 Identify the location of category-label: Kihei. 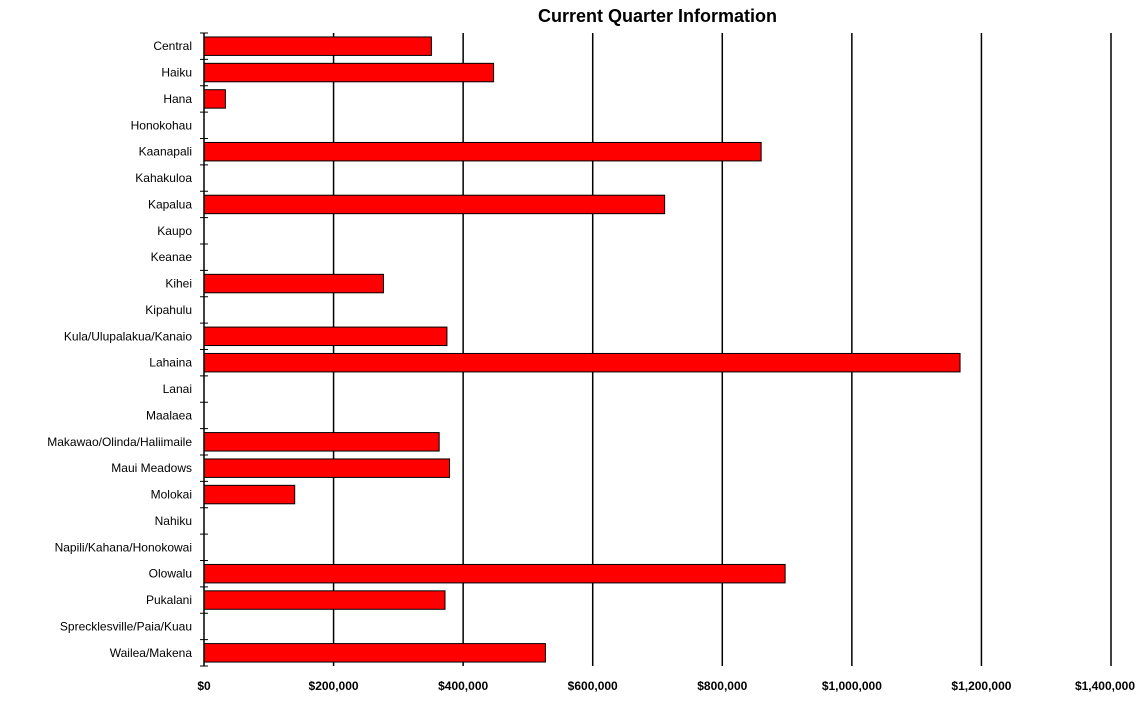
(178, 284).